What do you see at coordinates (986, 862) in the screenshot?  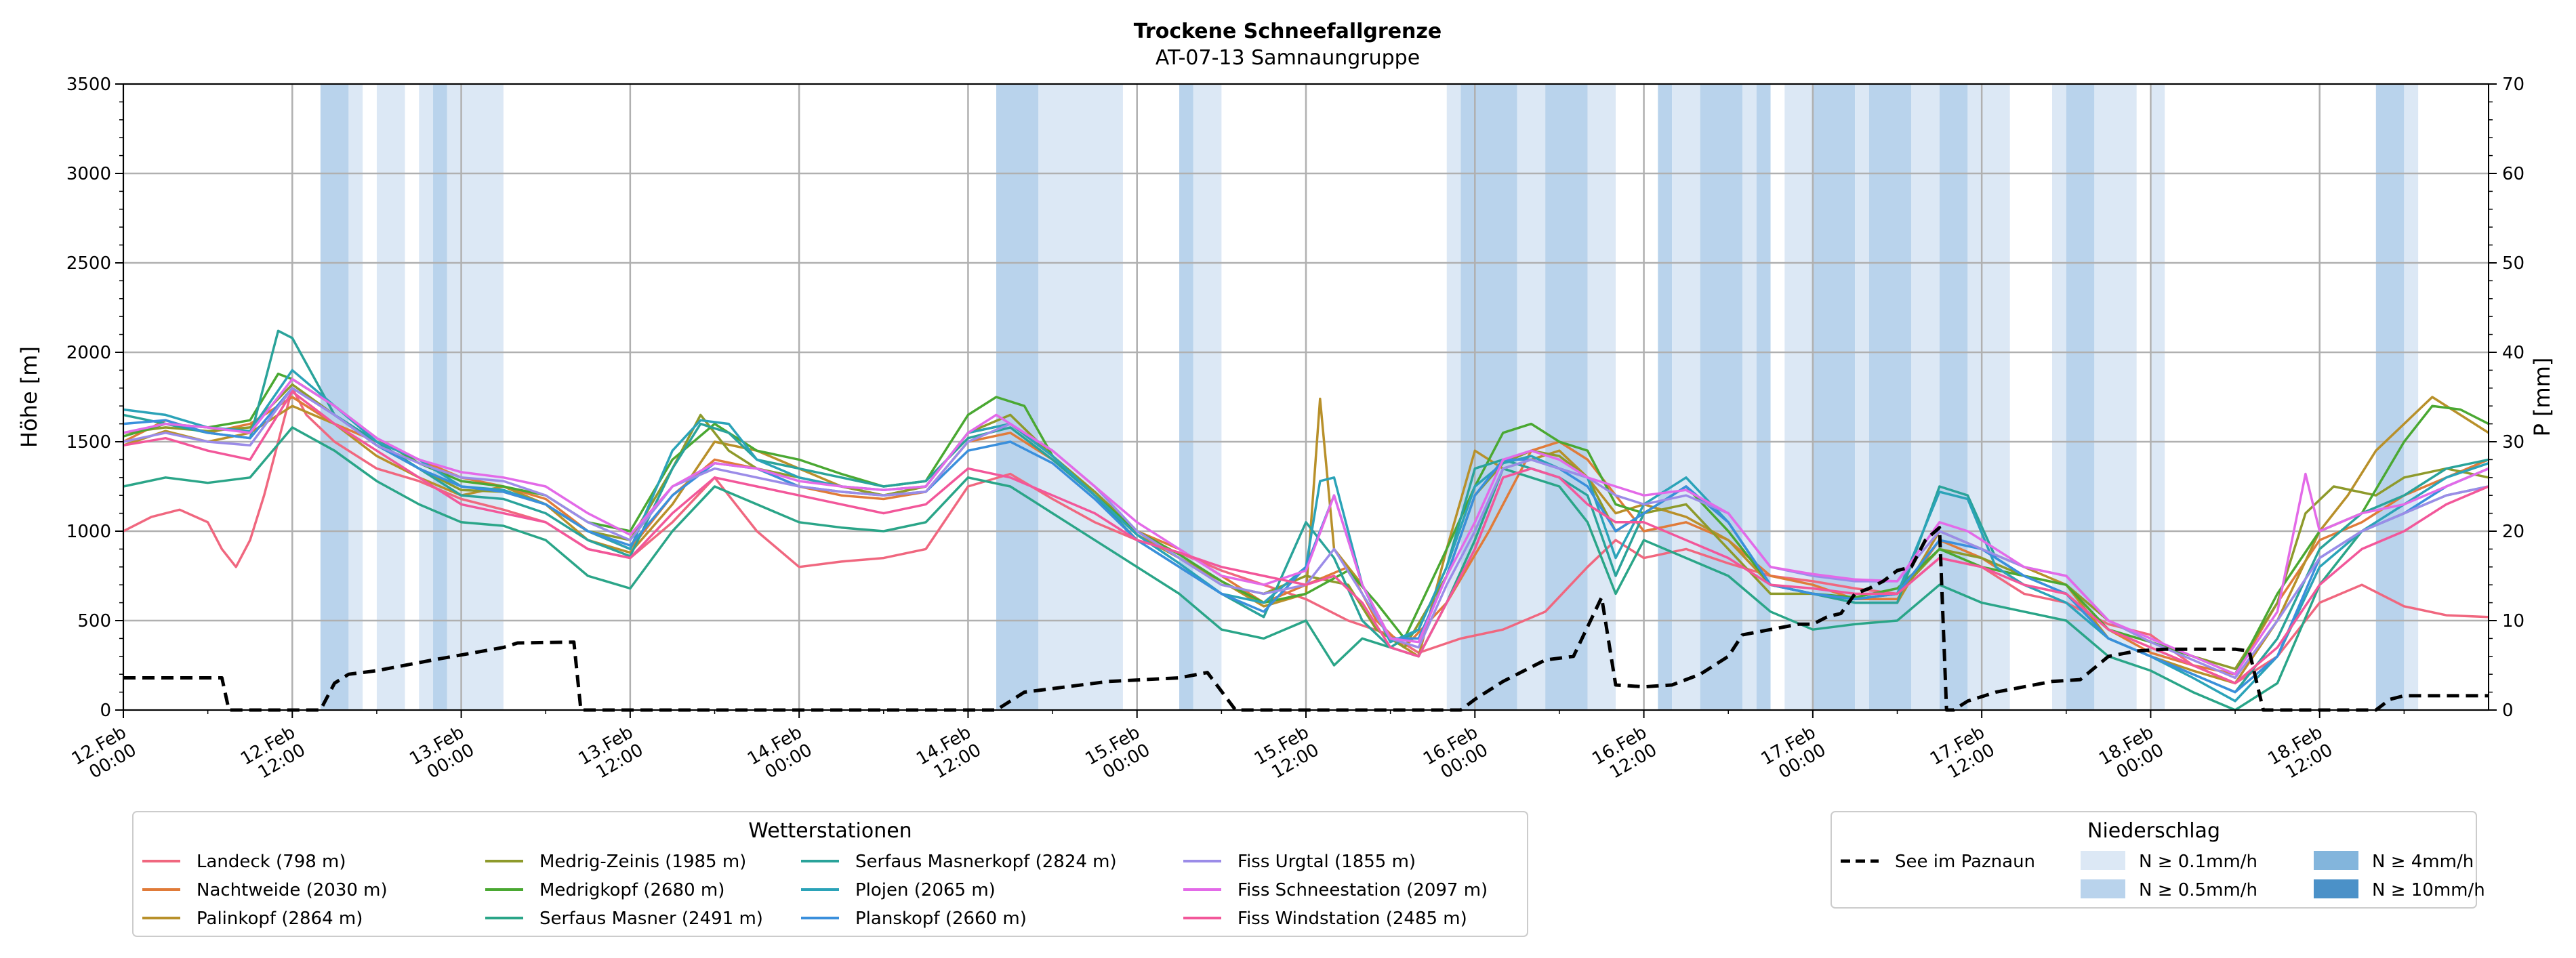 I see `legend-label: Serfaus Masnerkopf (2824 m)` at bounding box center [986, 862].